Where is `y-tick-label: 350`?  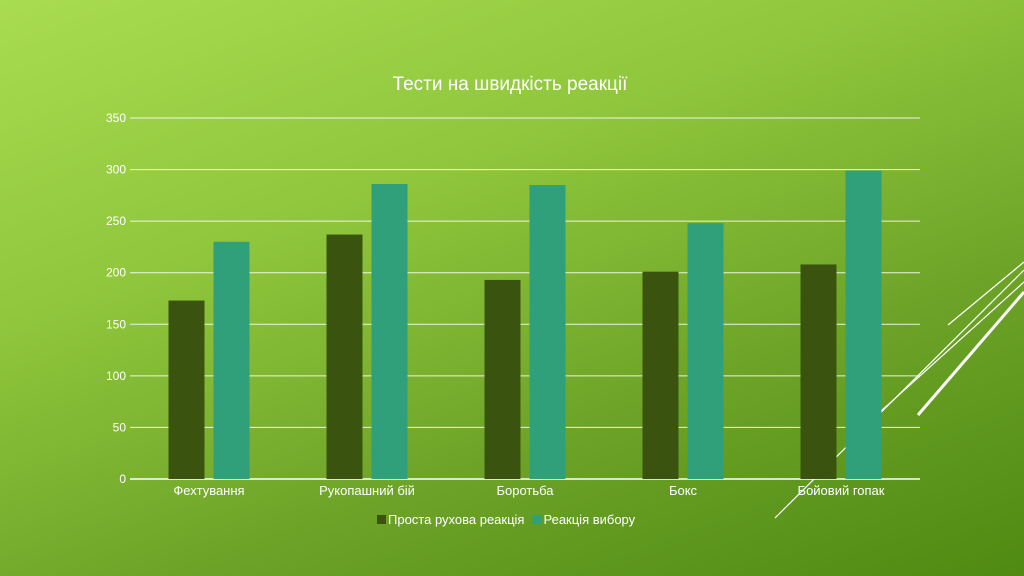
y-tick-label: 350 is located at coordinates (116, 118).